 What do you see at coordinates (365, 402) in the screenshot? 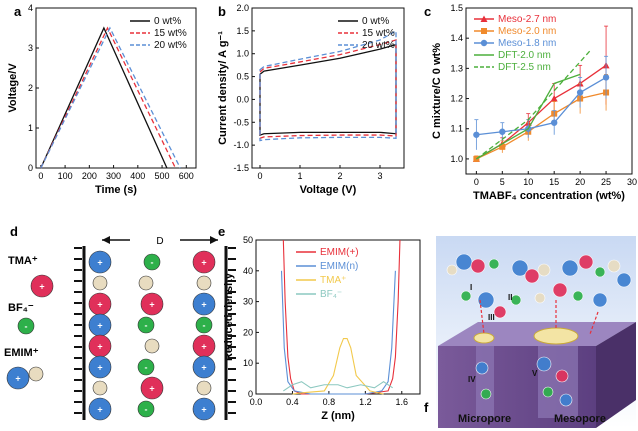
I see `x-tick-label: 1.2` at bounding box center [365, 402].